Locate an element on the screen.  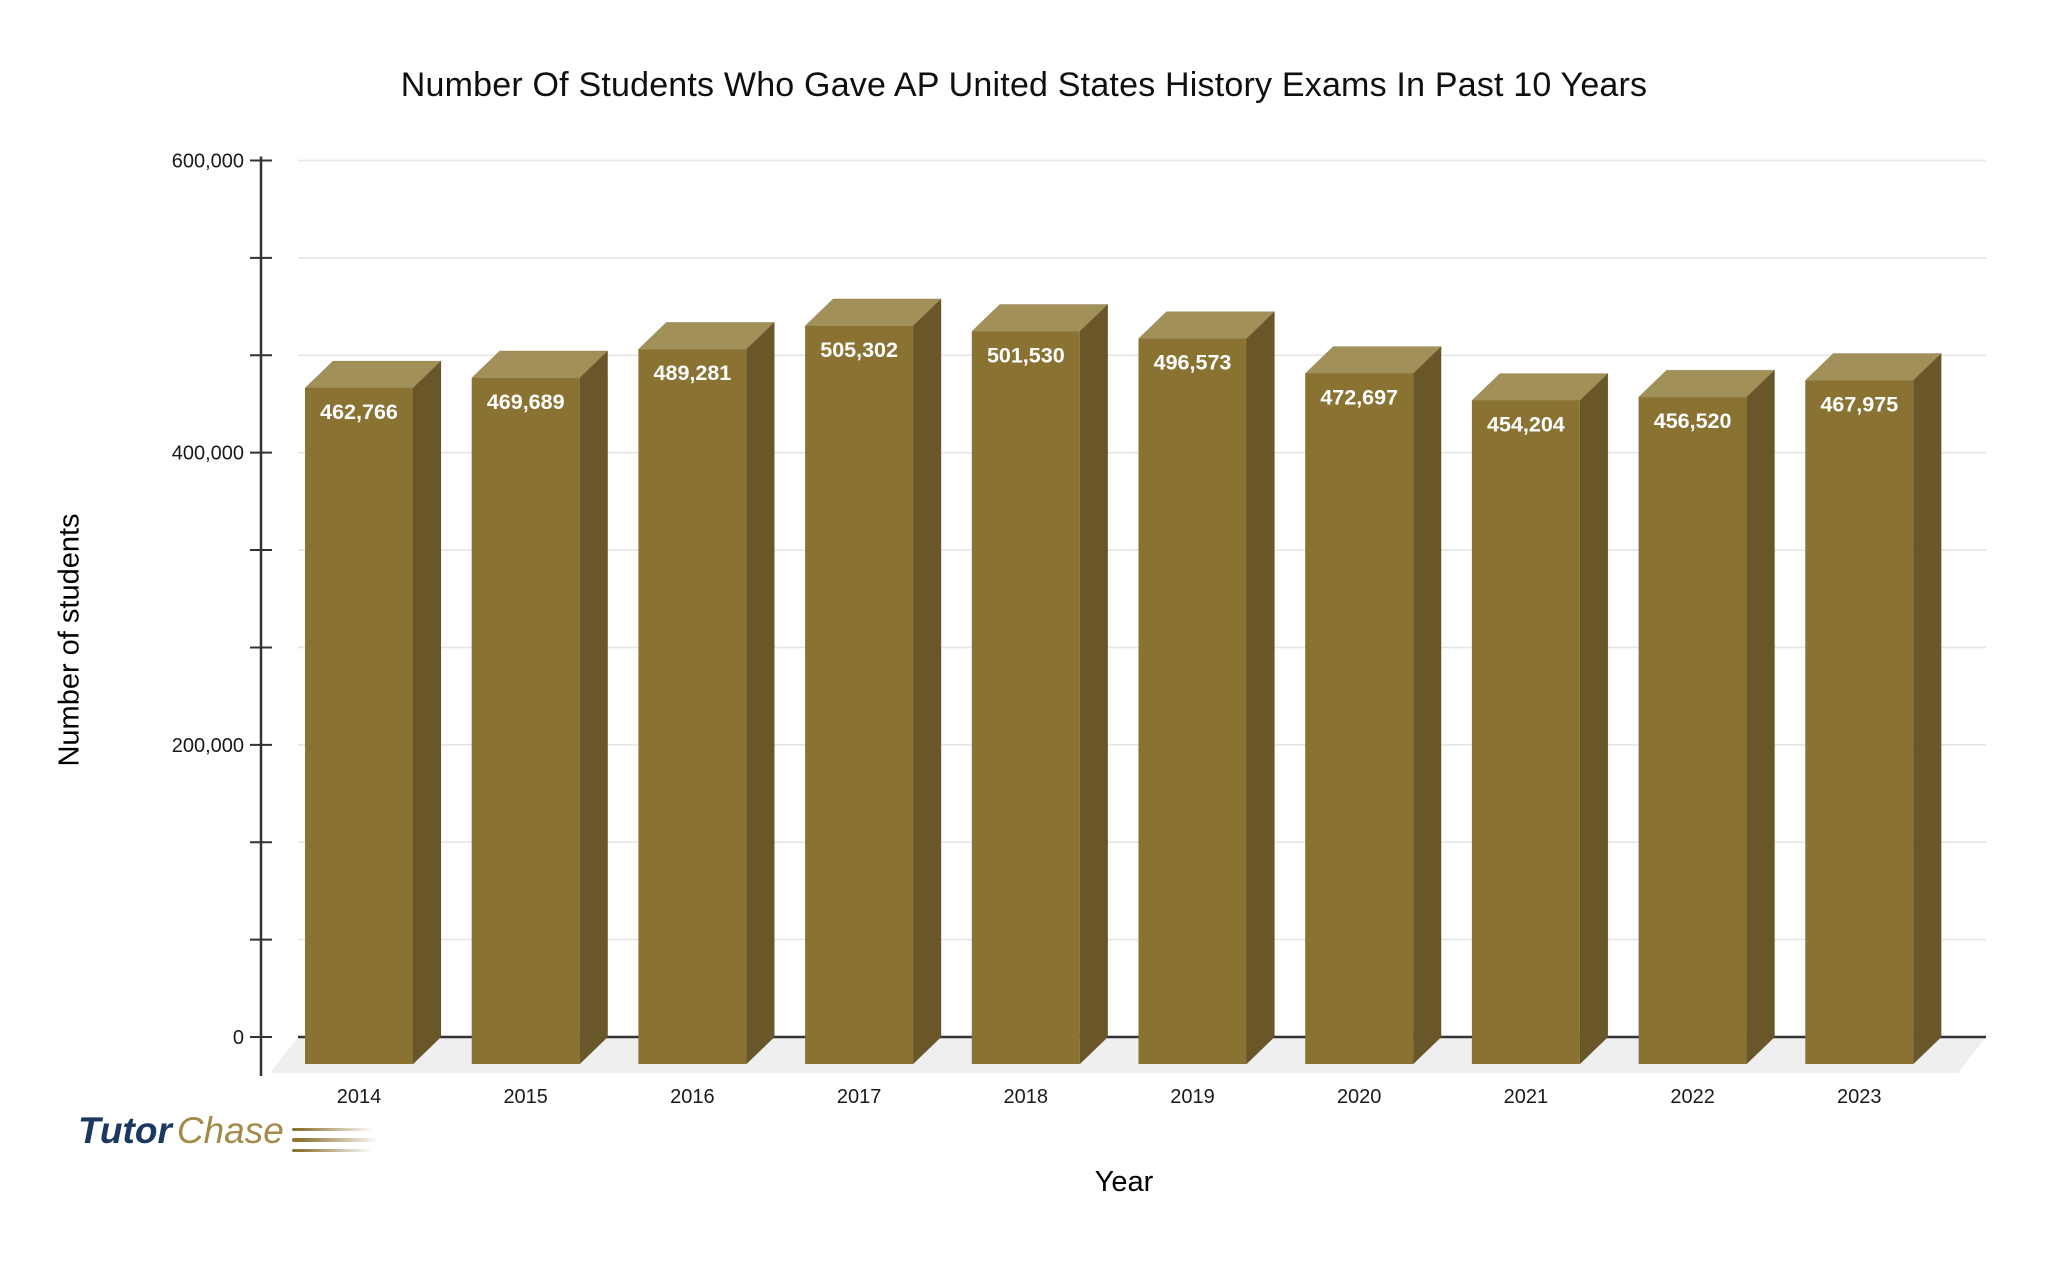
bar-2019 is located at coordinates (1192, 701).